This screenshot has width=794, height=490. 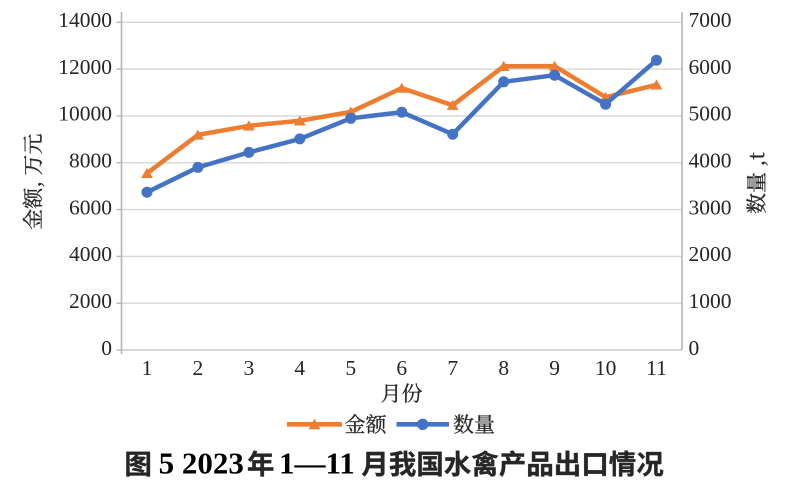 What do you see at coordinates (198, 368) in the screenshot?
I see `svg-text: 2` at bounding box center [198, 368].